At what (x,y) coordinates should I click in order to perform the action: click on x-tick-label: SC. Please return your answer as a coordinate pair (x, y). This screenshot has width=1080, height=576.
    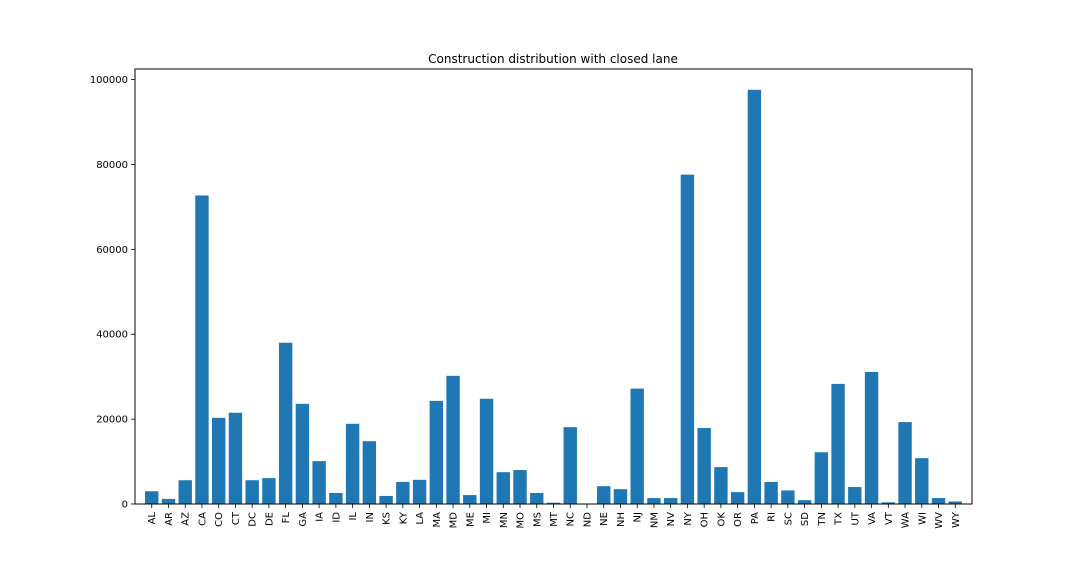
    Looking at the image, I should click on (788, 518).